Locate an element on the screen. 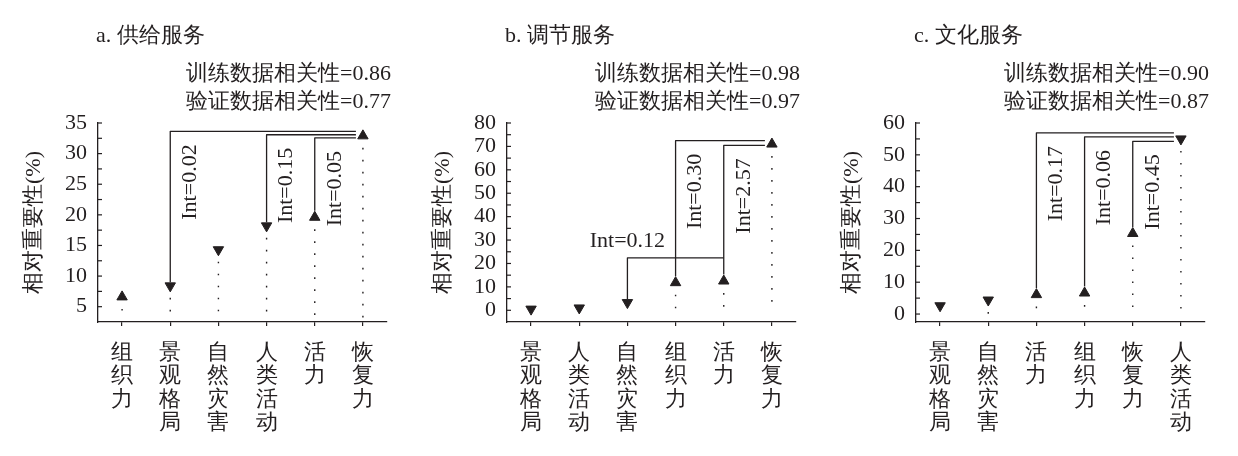 Image resolution: width=1238 pixels, height=456 pixels. y-tick-label: 5 is located at coordinates (81, 305).